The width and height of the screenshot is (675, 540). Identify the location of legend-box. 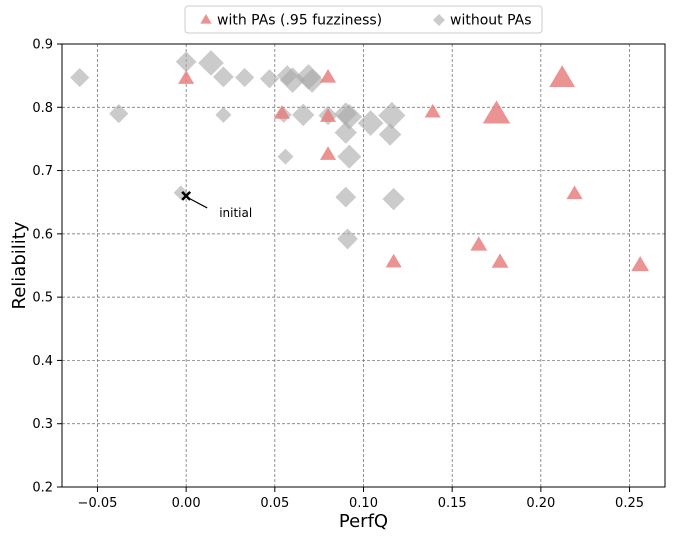
(363, 19).